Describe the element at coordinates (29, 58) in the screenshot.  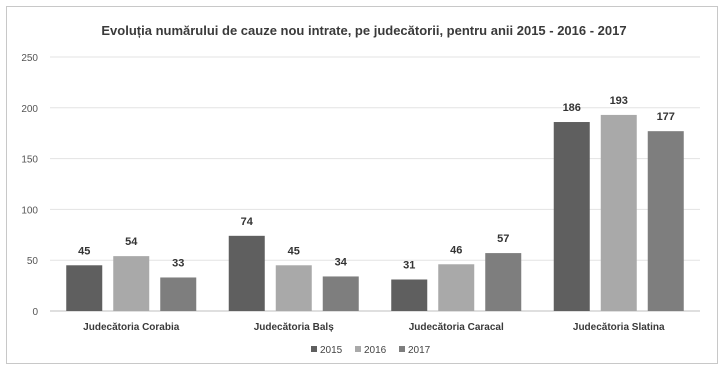
I see `y-tick-label: 250` at that location.